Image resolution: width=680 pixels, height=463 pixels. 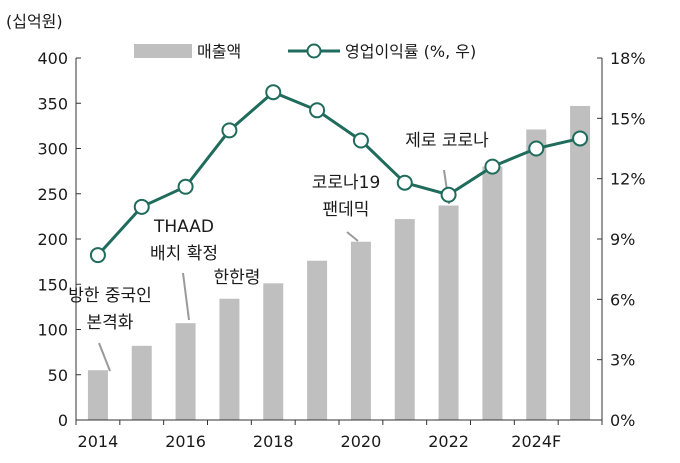 I want to click on left-tick-label: 0, so click(x=63, y=420).